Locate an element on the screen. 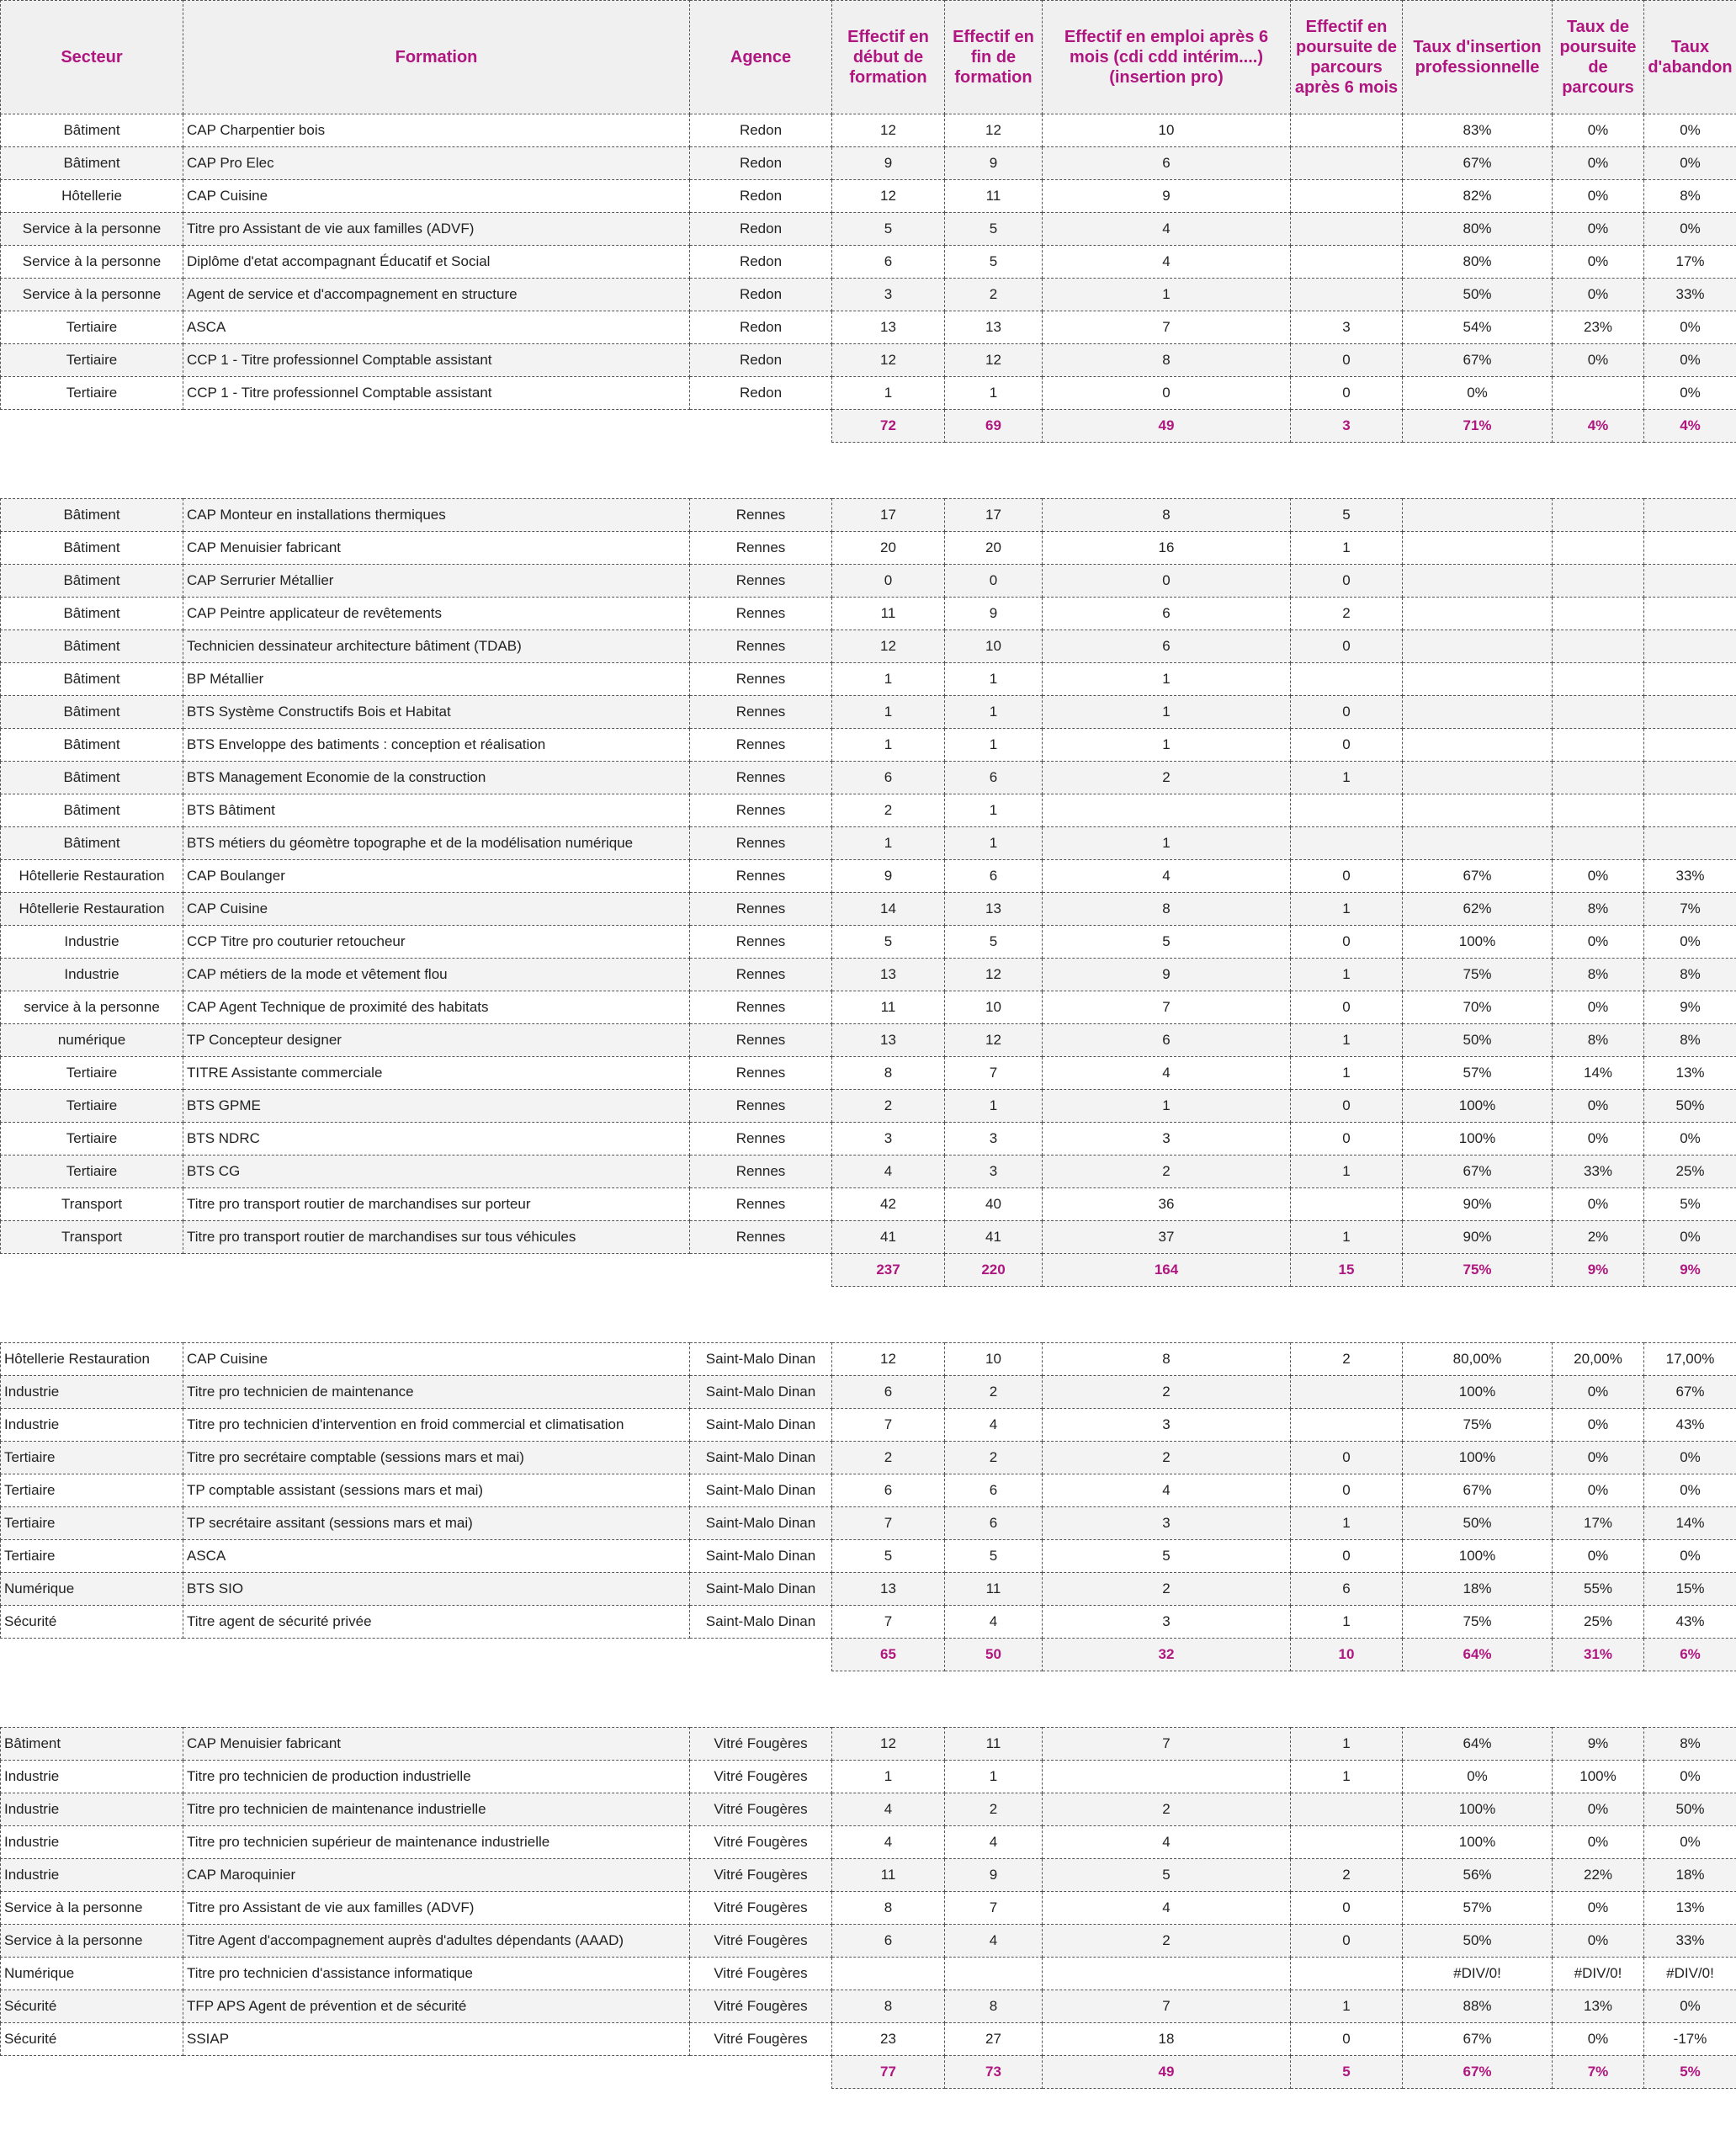 Image resolution: width=1736 pixels, height=2141 pixels. cell-emploi: 7 is located at coordinates (1166, 2007).